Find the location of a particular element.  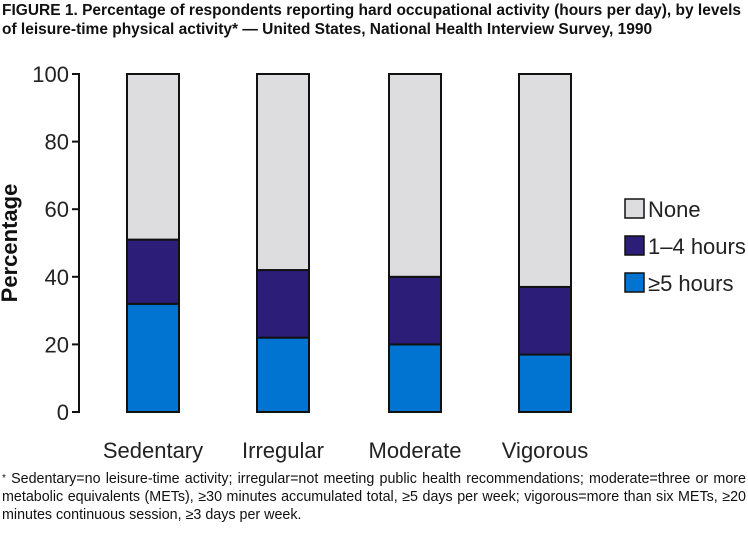

x-tick-label: Sedentary is located at coordinates (153, 450).